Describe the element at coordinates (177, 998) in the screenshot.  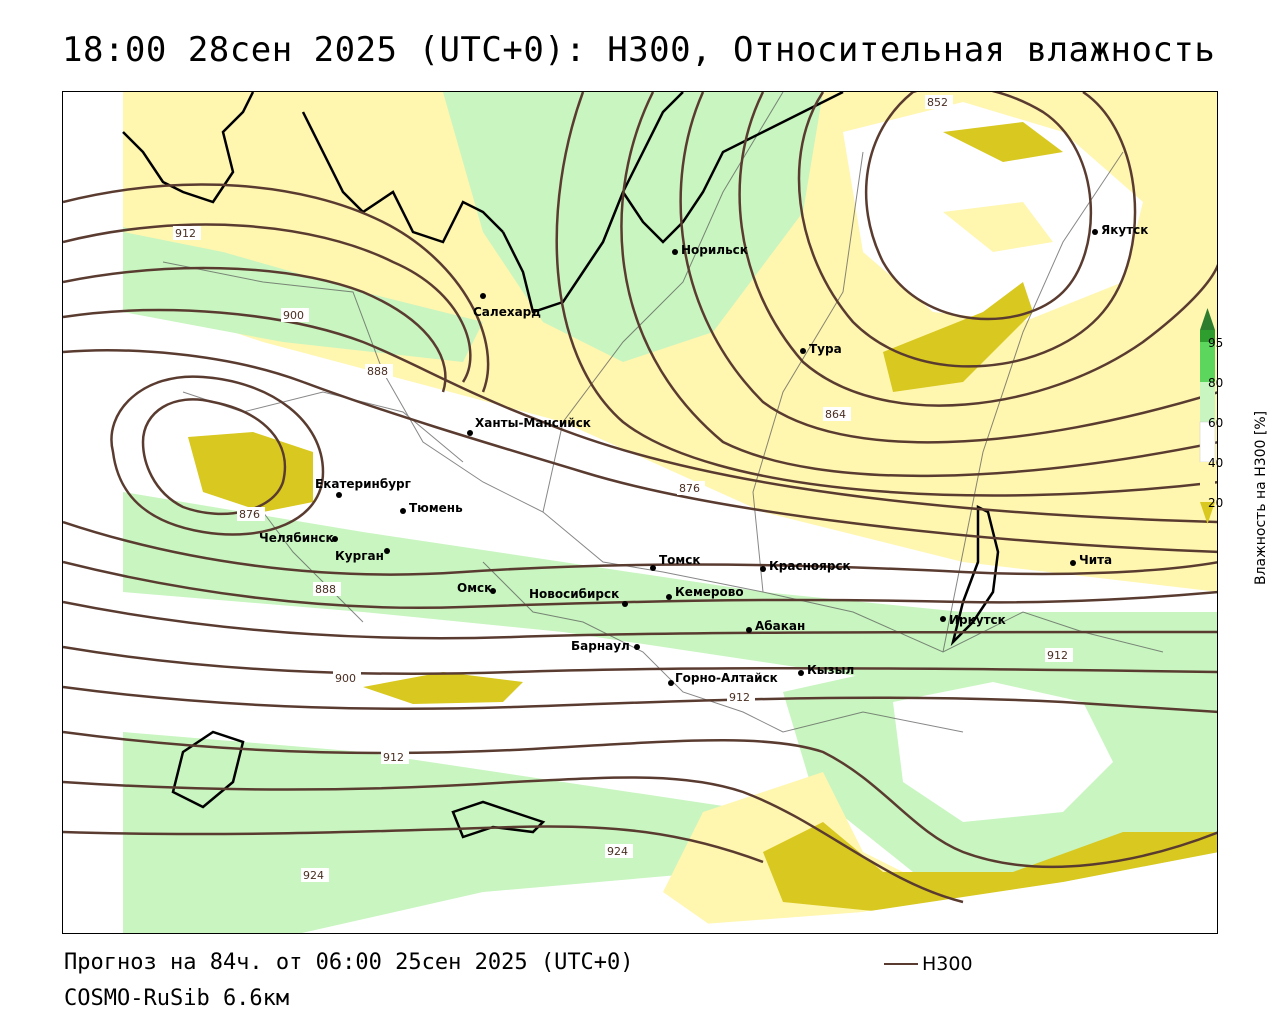
I see `model-name: COSMO-RuSib 6.6км` at that location.